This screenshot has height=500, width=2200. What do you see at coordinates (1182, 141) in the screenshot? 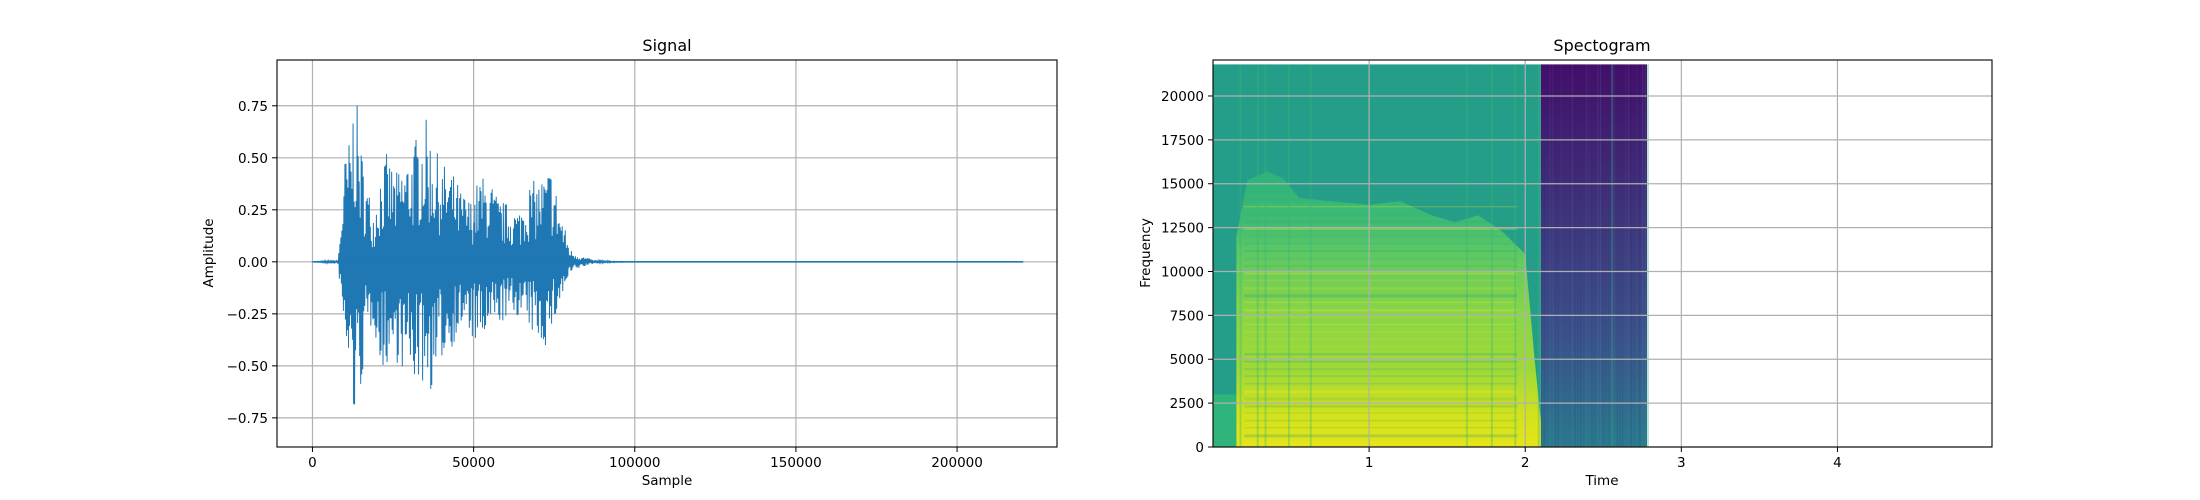
I see `spectrogram-y-tick-label: 17500` at bounding box center [1182, 141].